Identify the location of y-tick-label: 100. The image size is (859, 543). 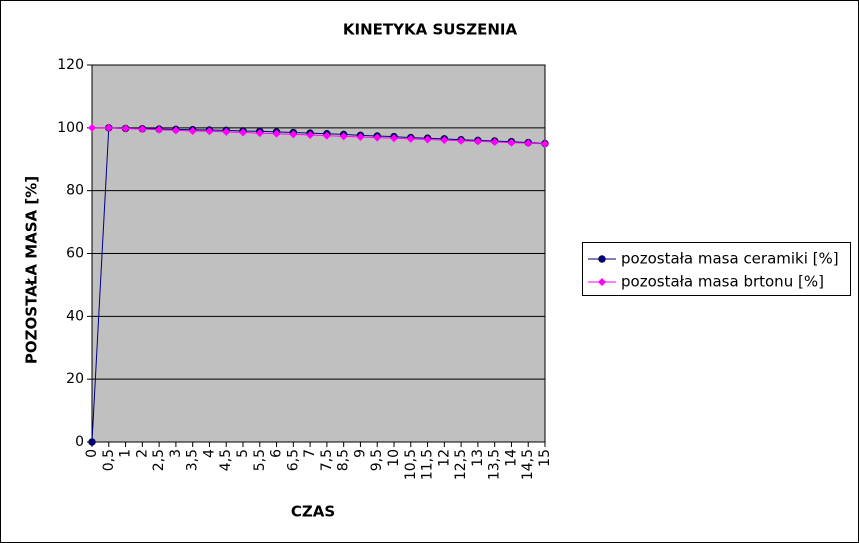
(70, 128).